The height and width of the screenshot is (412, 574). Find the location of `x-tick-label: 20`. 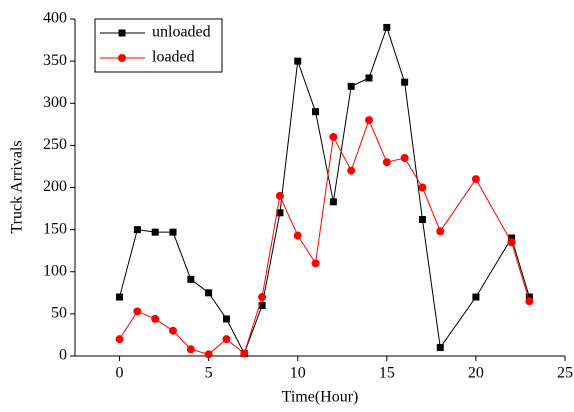

x-tick-label: 20 is located at coordinates (476, 373).